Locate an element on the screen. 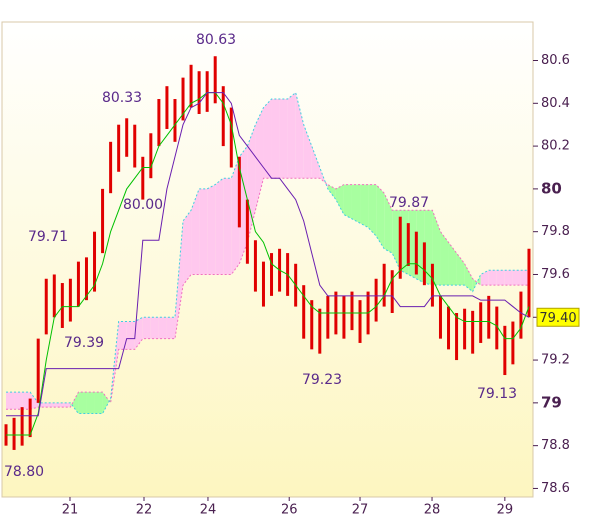 The height and width of the screenshot is (519, 600). annotation: 80.00 is located at coordinates (143, 205).